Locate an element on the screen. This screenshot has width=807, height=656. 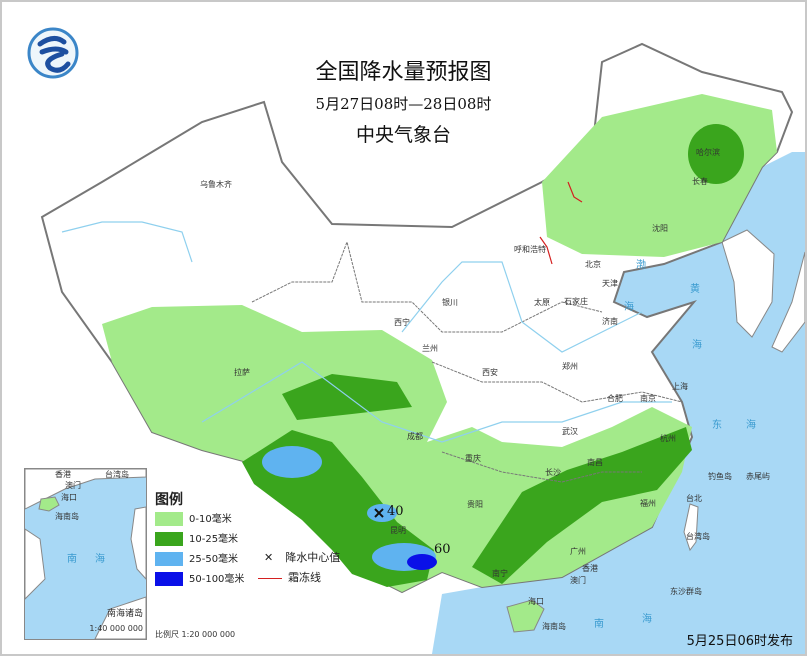
city-label: 西宁 is located at coordinates (402, 322).